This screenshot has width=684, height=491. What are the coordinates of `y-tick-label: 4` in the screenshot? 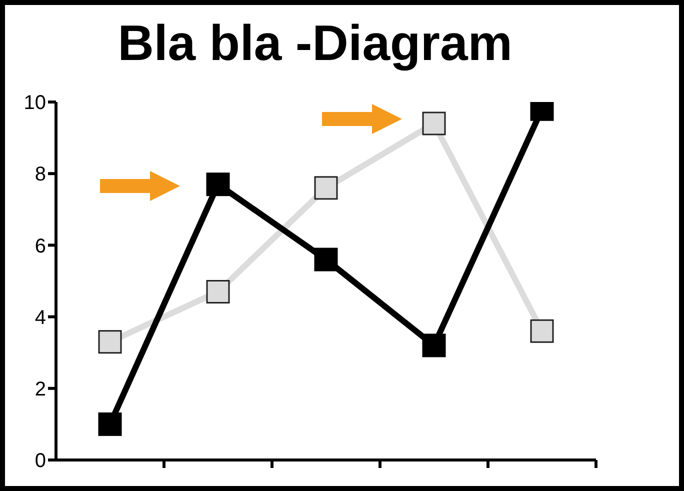 It's located at (40, 317).